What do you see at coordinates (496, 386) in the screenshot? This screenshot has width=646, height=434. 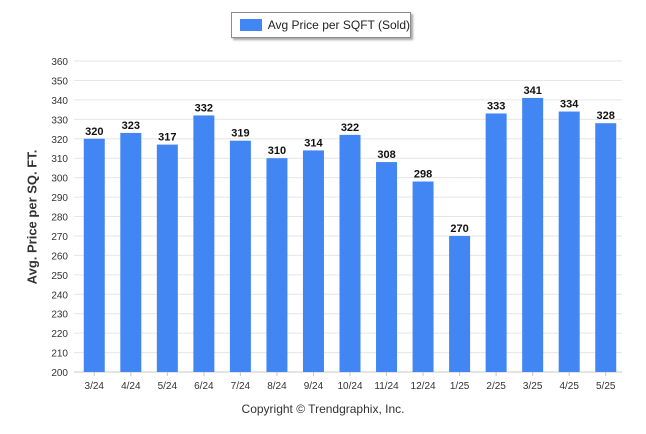 I see `x-tick-label: 2/25` at bounding box center [496, 386].